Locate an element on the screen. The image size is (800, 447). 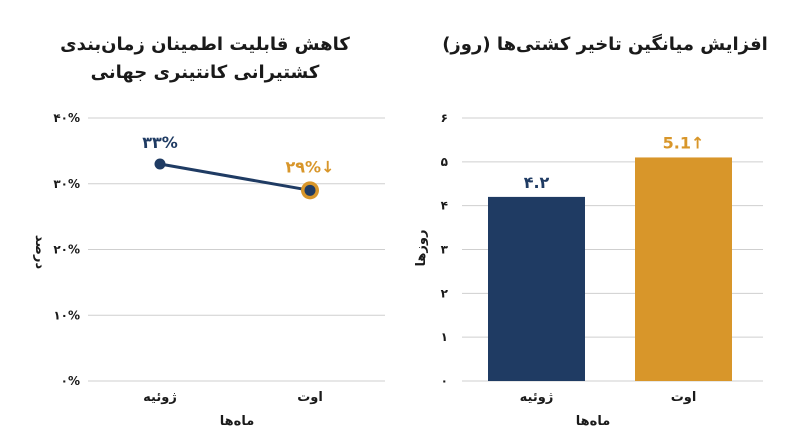
line-chart-y-ticks: ۰% ۱۰% ۲۰% ۳۰% ۴۰% is located at coordinates (66, 249).